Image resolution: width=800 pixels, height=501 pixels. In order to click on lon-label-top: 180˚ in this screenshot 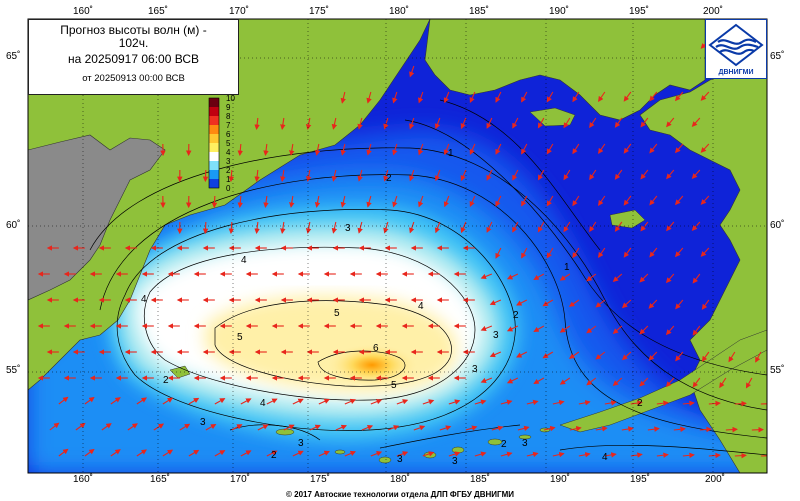, I will do `click(399, 11)`.